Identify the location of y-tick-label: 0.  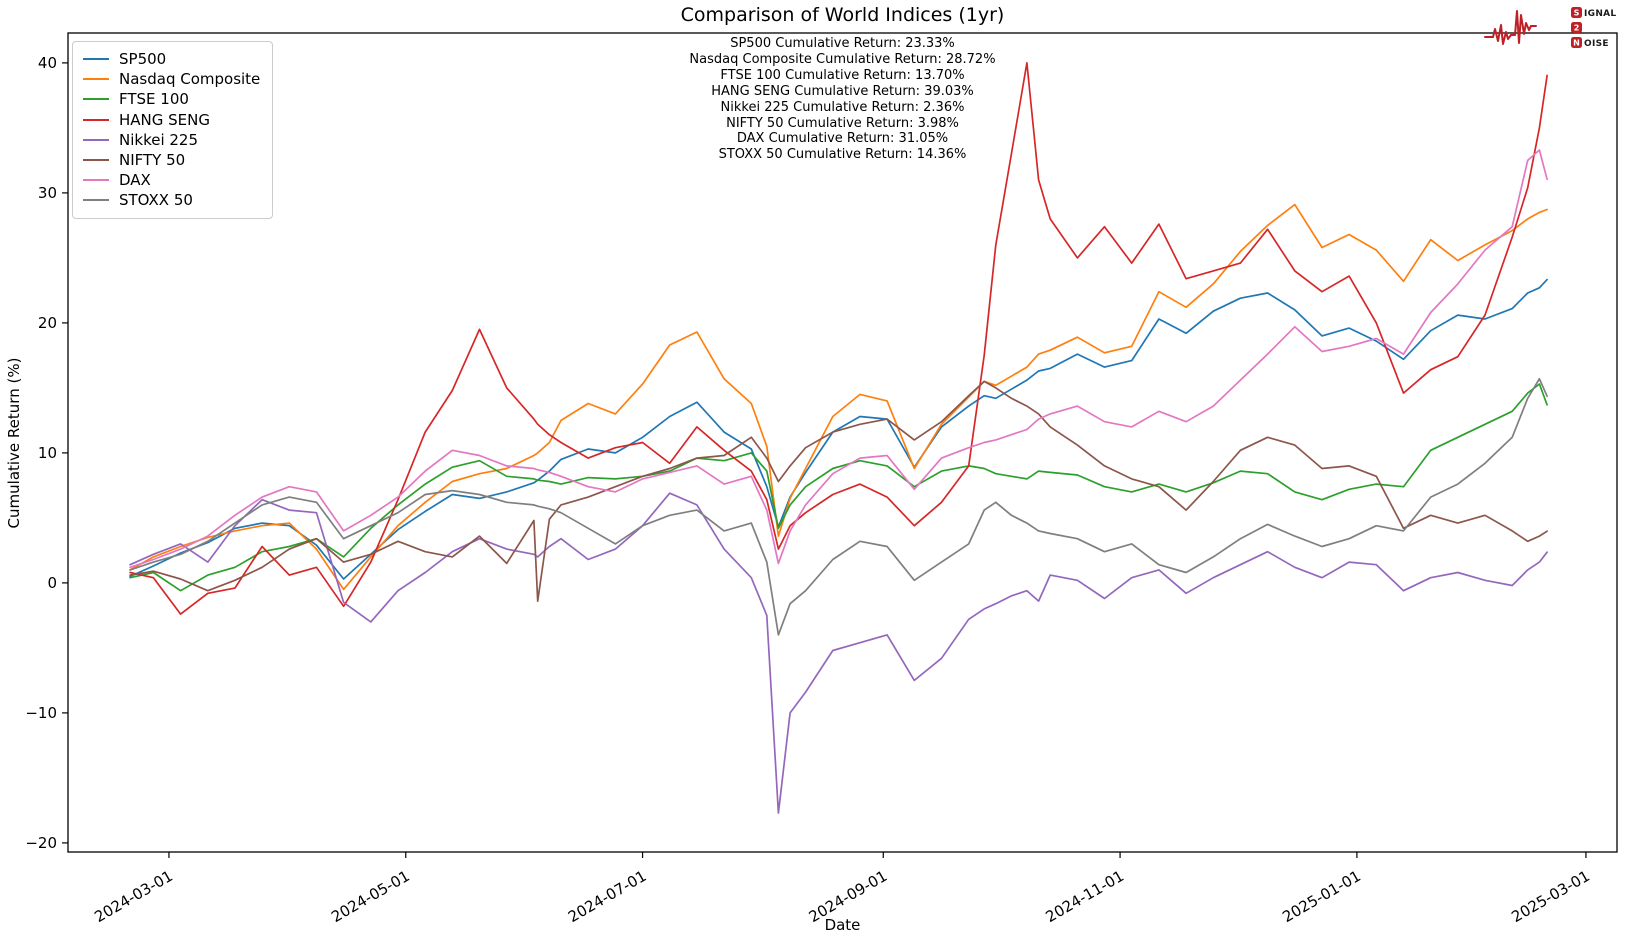
(52, 583).